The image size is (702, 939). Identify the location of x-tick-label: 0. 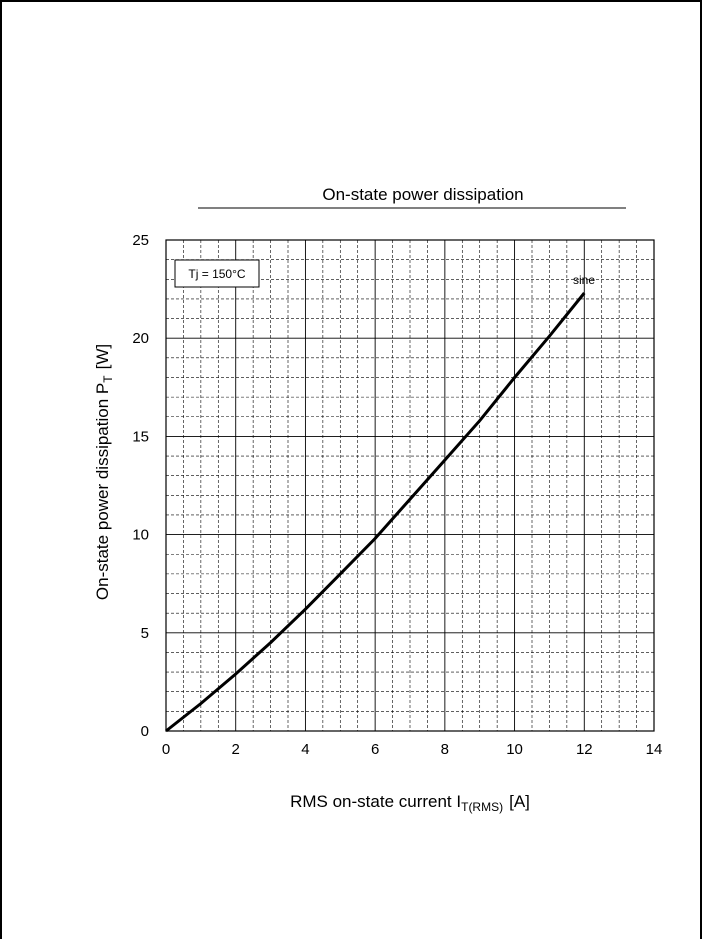
(166, 749).